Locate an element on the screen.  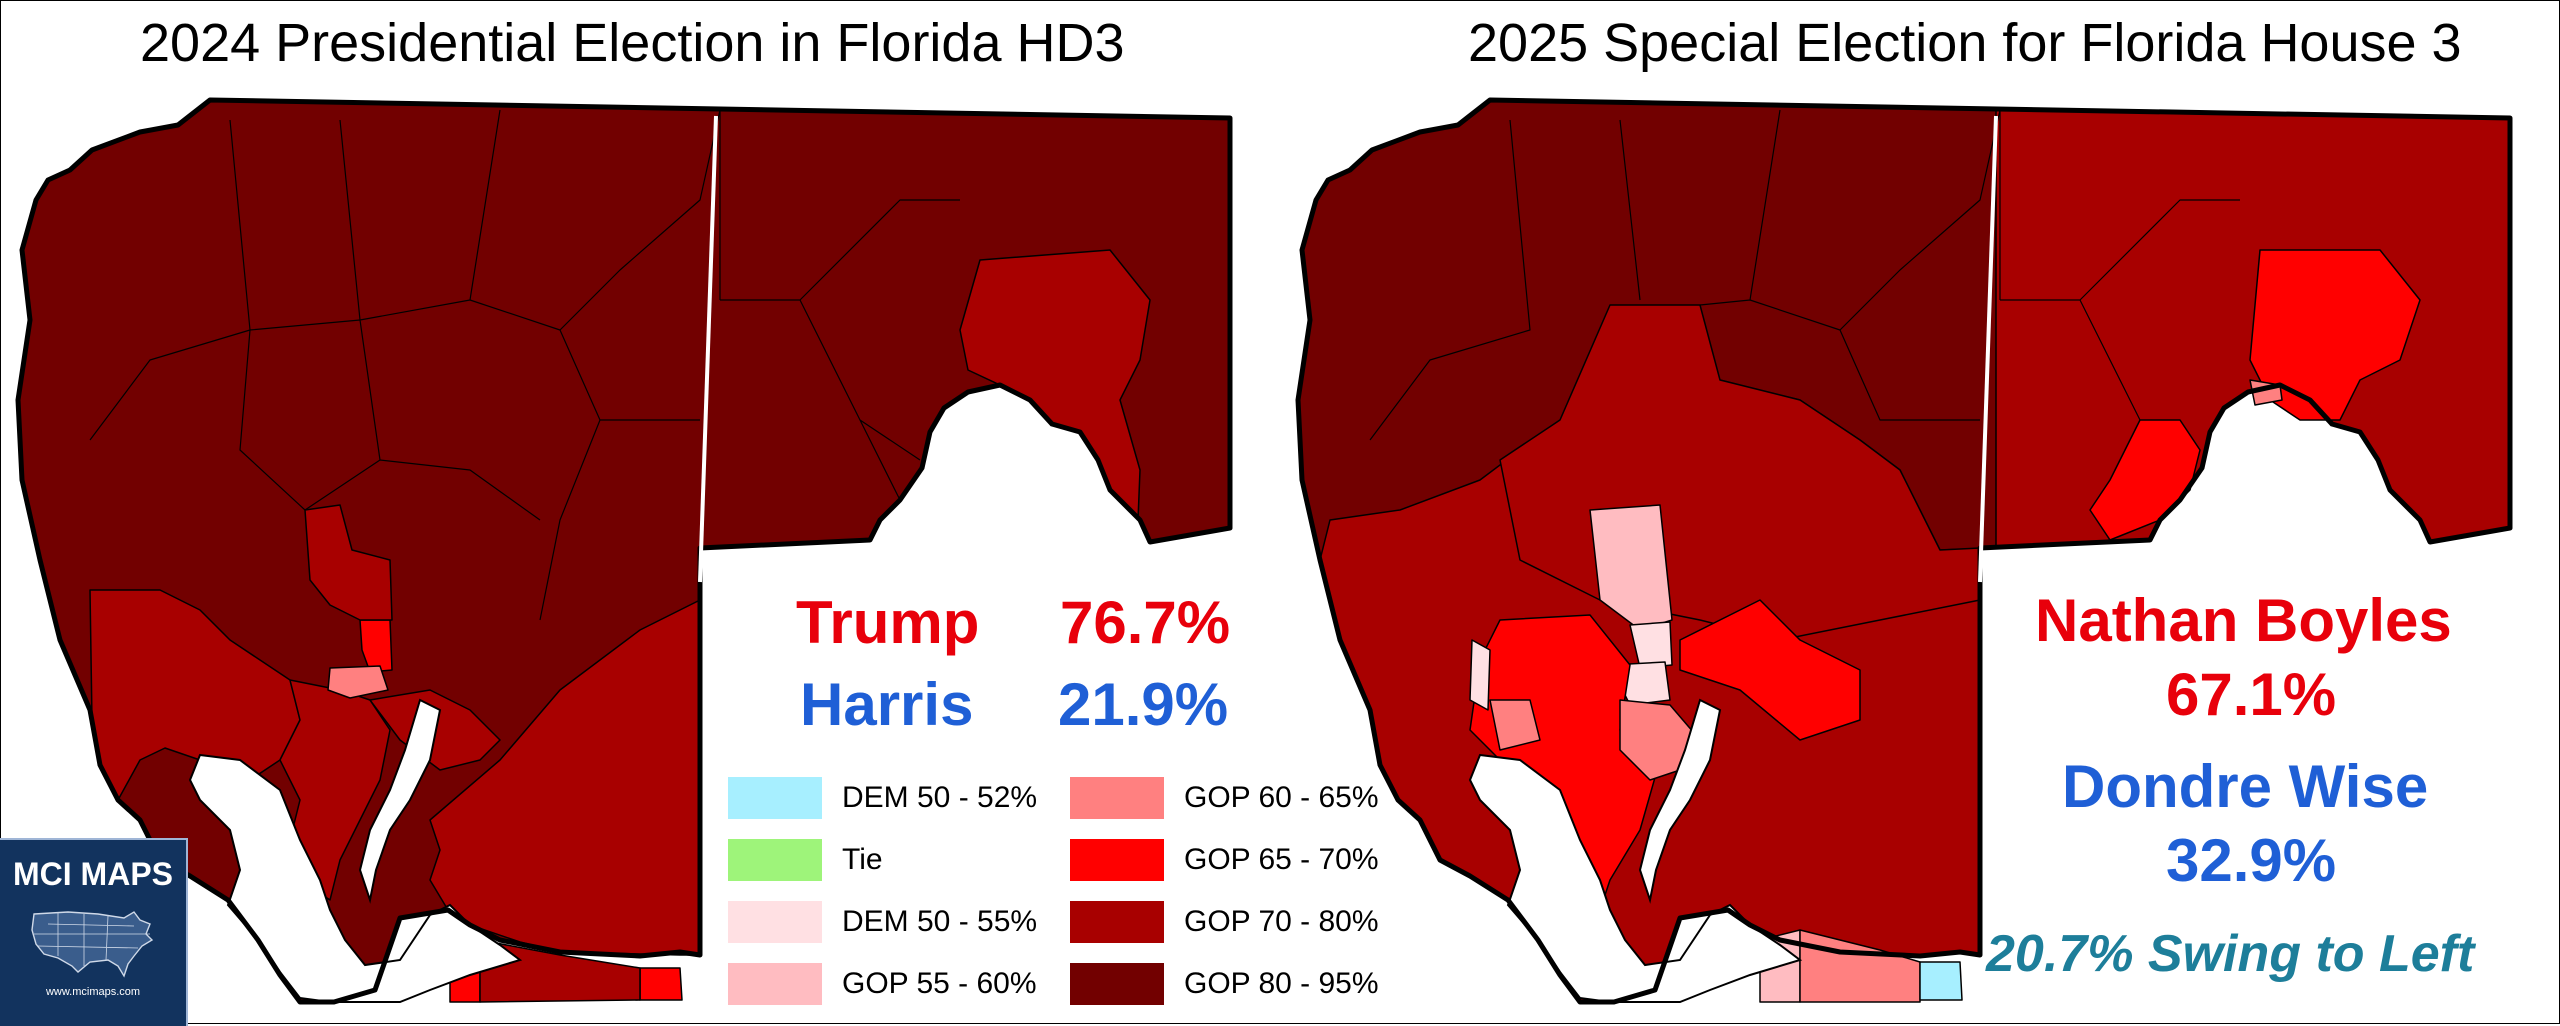
legend-item: DEM 50 - 52% is located at coordinates (882, 798).